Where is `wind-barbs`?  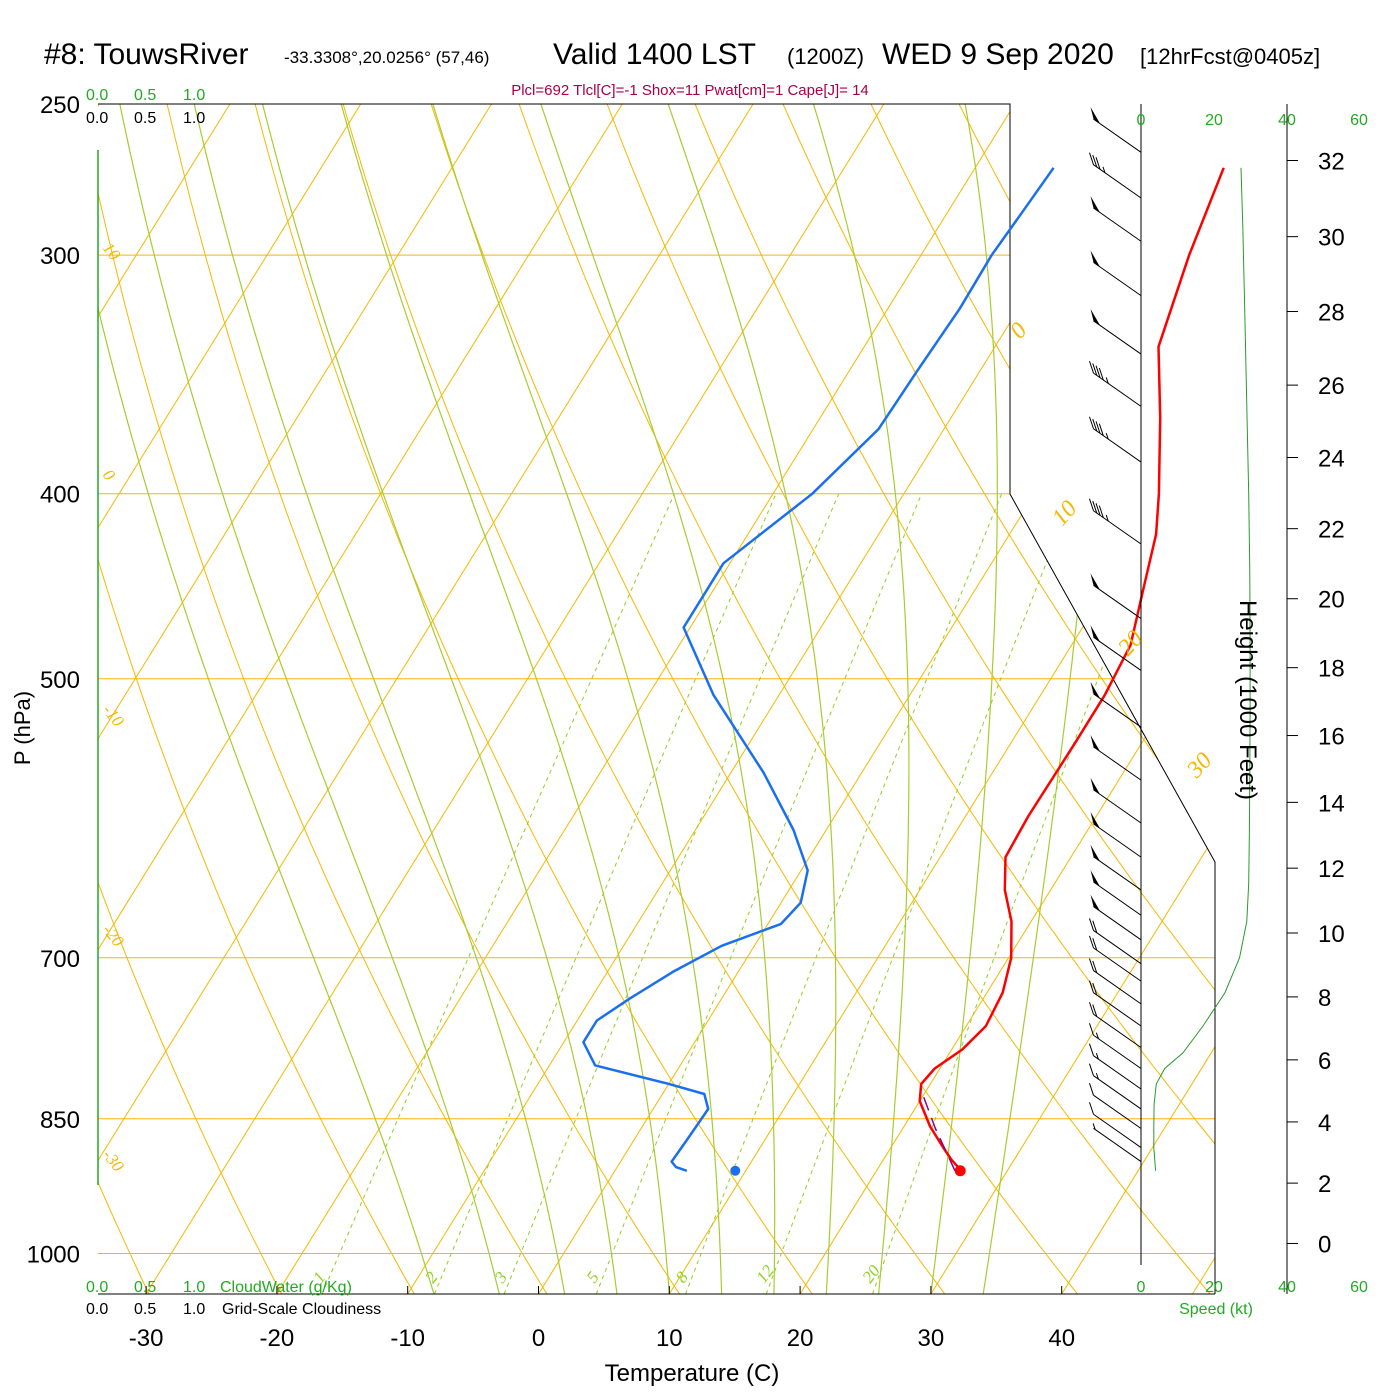 wind-barbs is located at coordinates (1188, 699).